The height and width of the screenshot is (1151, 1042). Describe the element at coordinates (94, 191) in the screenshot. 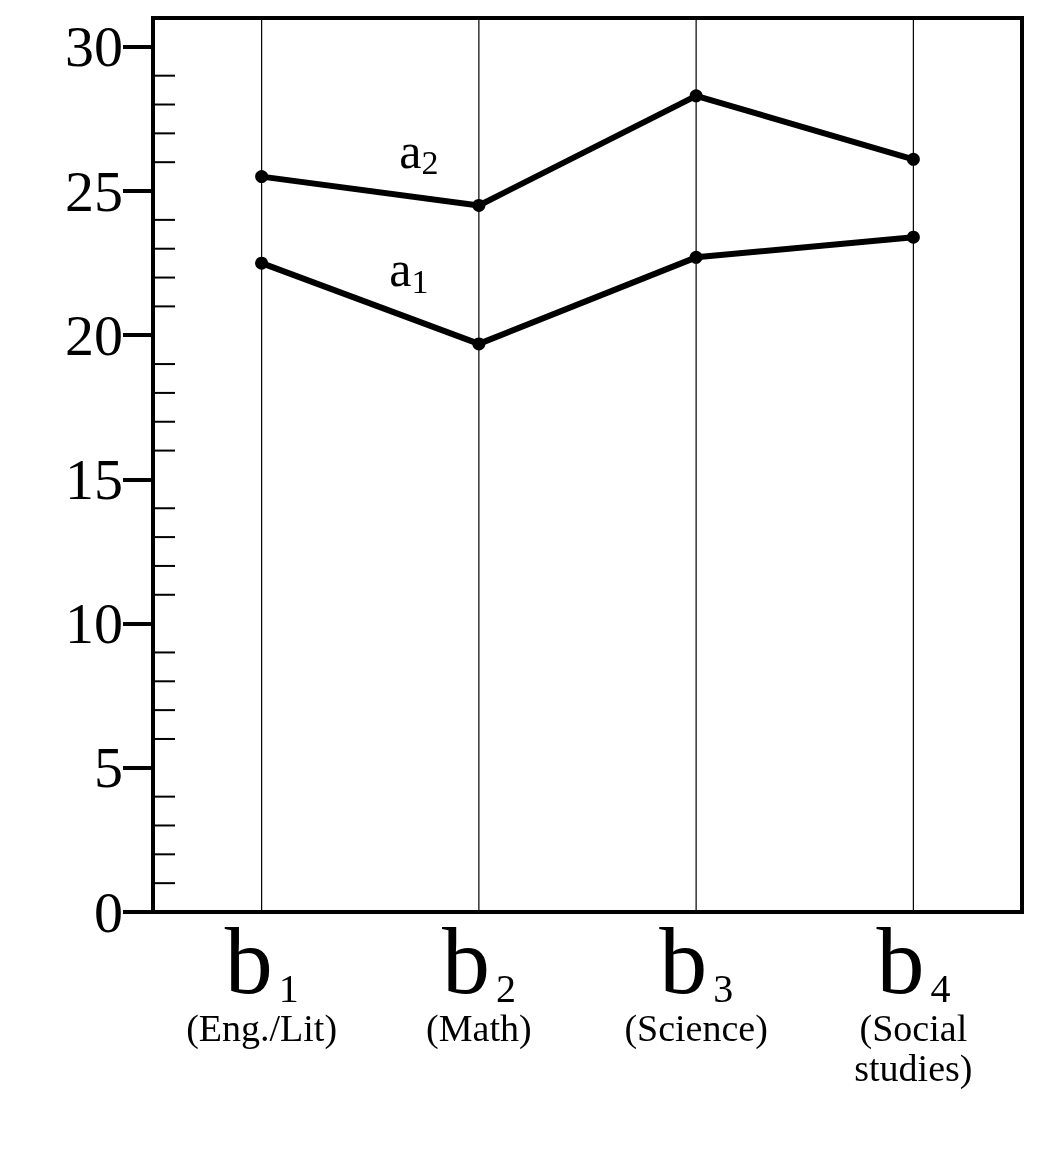

I see `y-tick-label: 25` at that location.